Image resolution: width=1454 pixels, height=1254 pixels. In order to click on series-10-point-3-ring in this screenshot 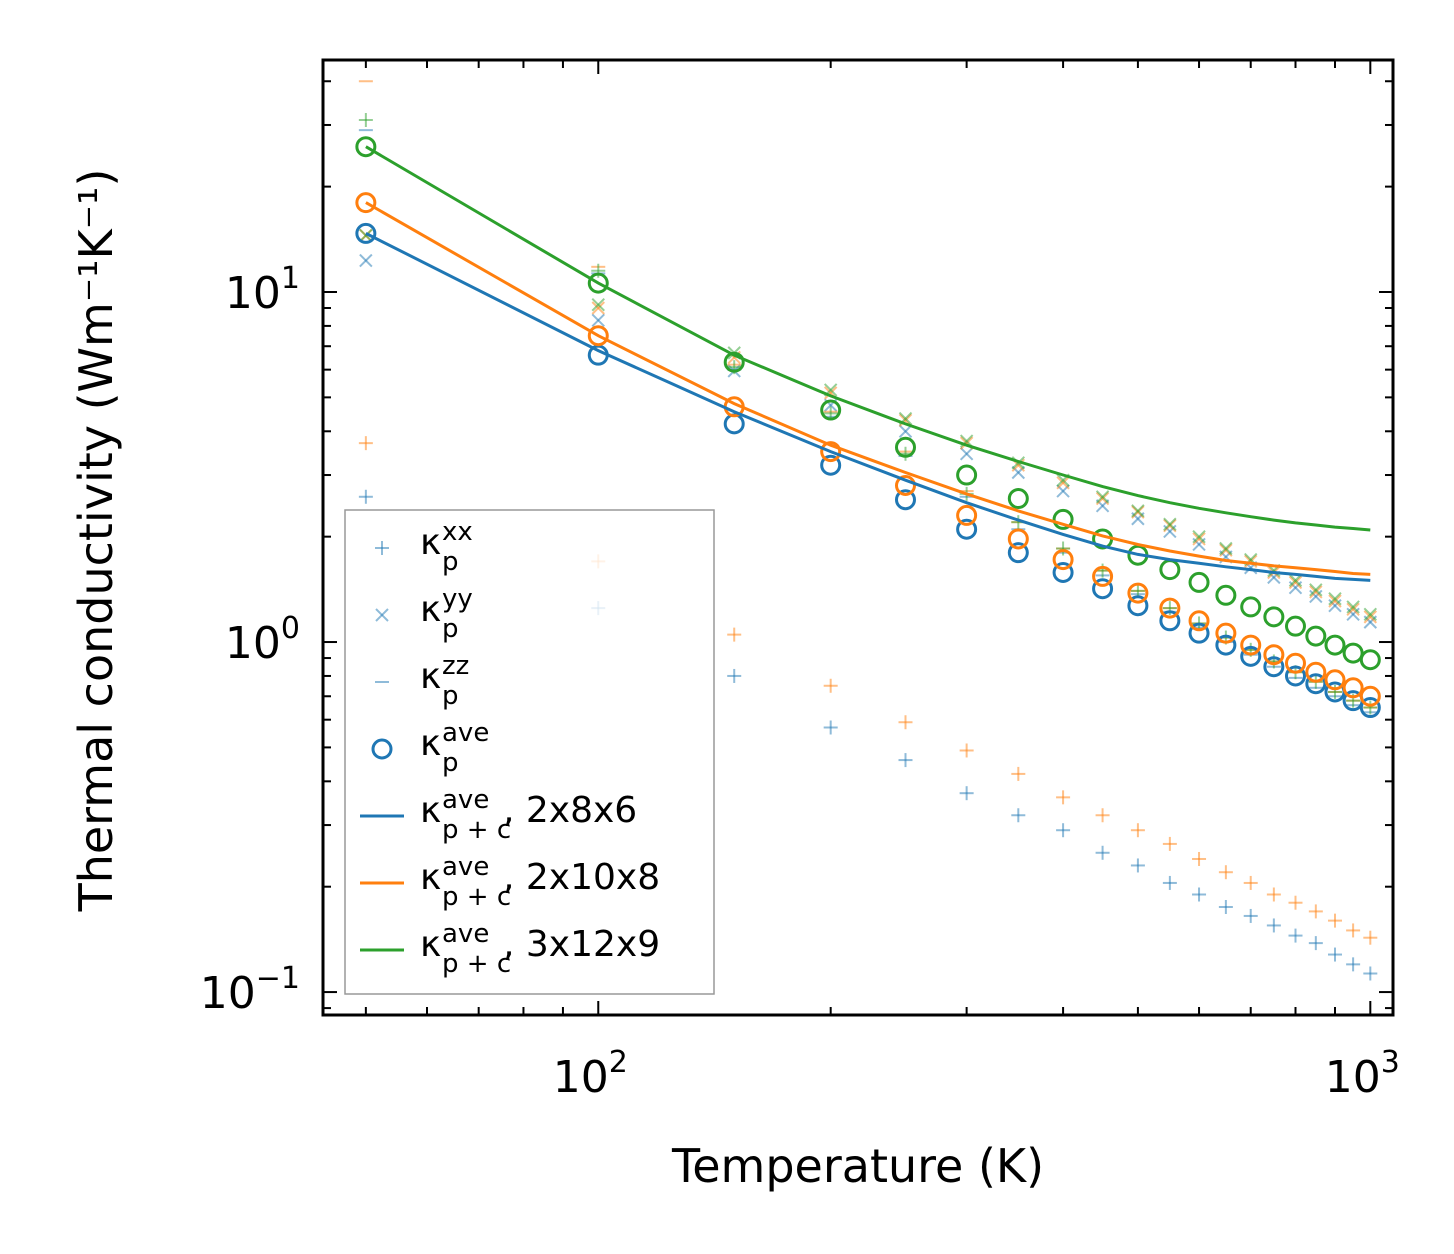, I will do `click(831, 410)`.